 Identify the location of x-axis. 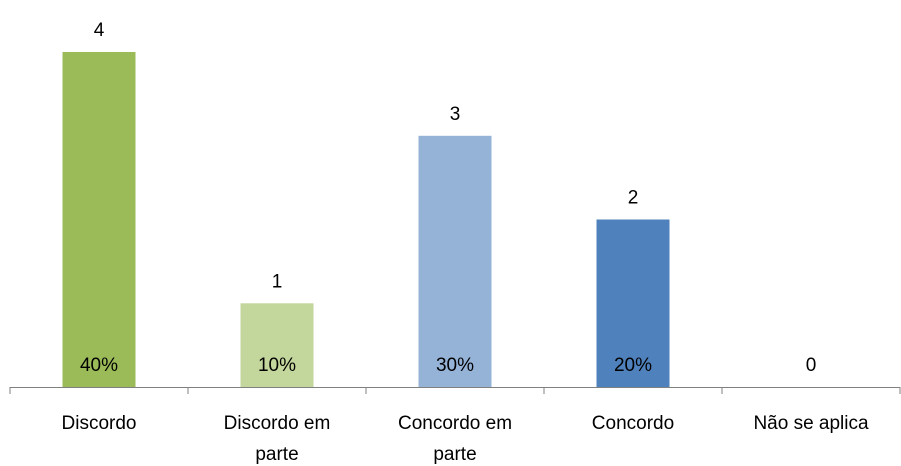
(455, 390).